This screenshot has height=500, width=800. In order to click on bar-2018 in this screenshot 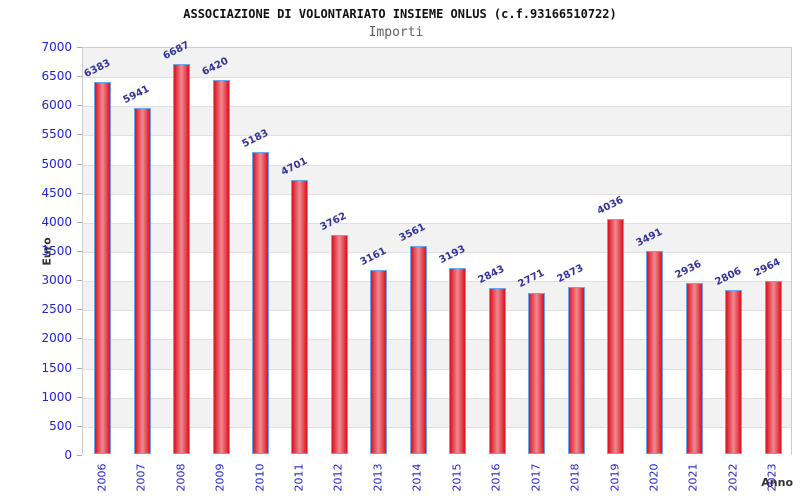, I will do `click(576, 370)`.